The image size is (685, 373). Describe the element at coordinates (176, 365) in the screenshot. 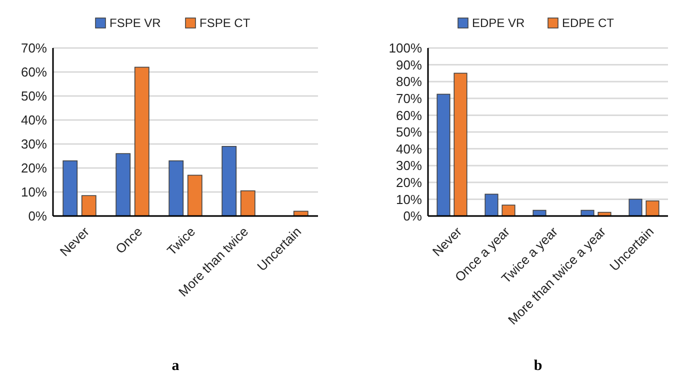

I see `text: a` at that location.